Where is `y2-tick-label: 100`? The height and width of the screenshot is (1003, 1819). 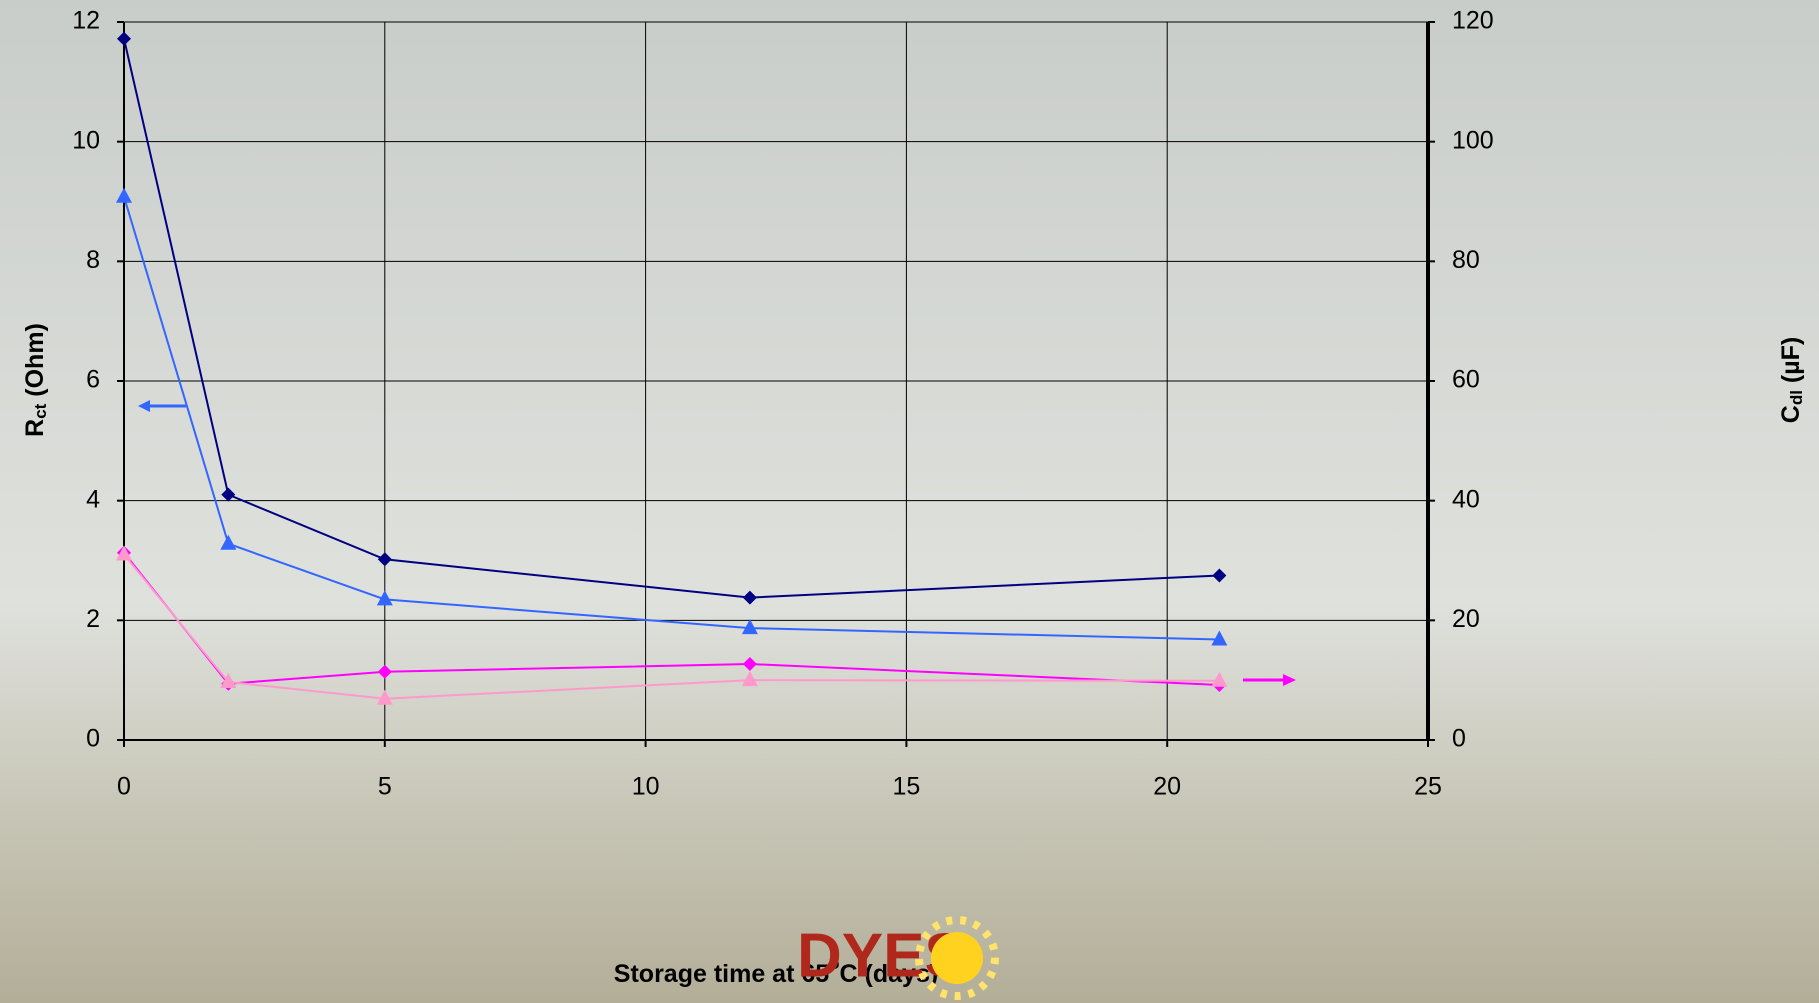 y2-tick-label: 100 is located at coordinates (1473, 140).